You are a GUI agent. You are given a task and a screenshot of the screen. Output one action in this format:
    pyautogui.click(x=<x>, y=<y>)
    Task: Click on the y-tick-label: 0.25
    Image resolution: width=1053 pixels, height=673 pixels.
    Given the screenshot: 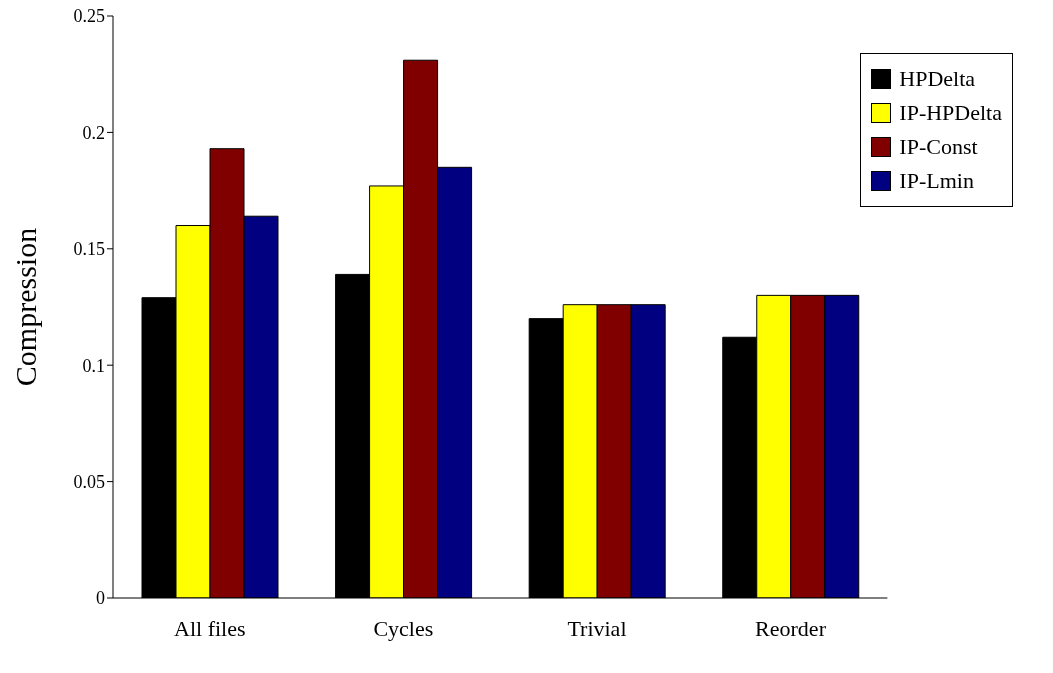 What is the action you would take?
    pyautogui.click(x=89, y=16)
    